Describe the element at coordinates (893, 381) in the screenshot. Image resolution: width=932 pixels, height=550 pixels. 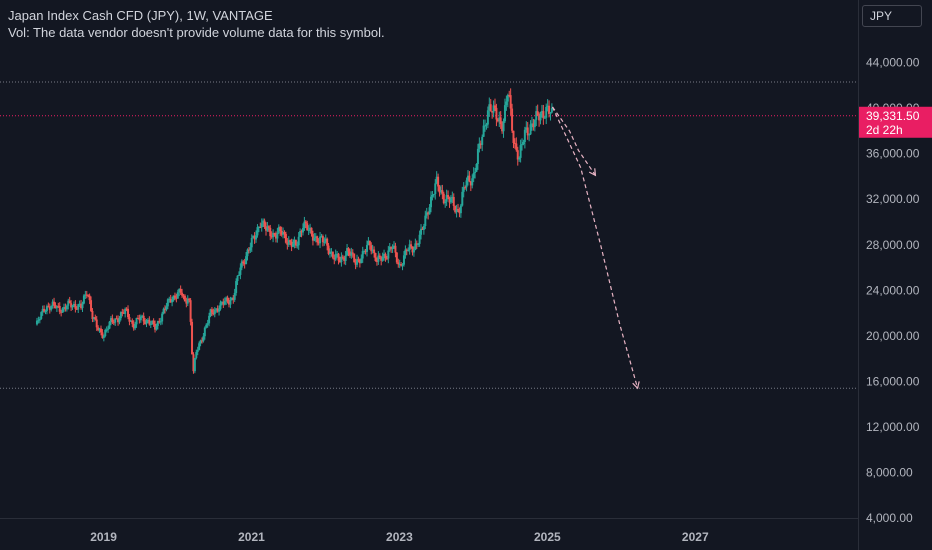
I see `y-tick-label: 16,000.00` at that location.